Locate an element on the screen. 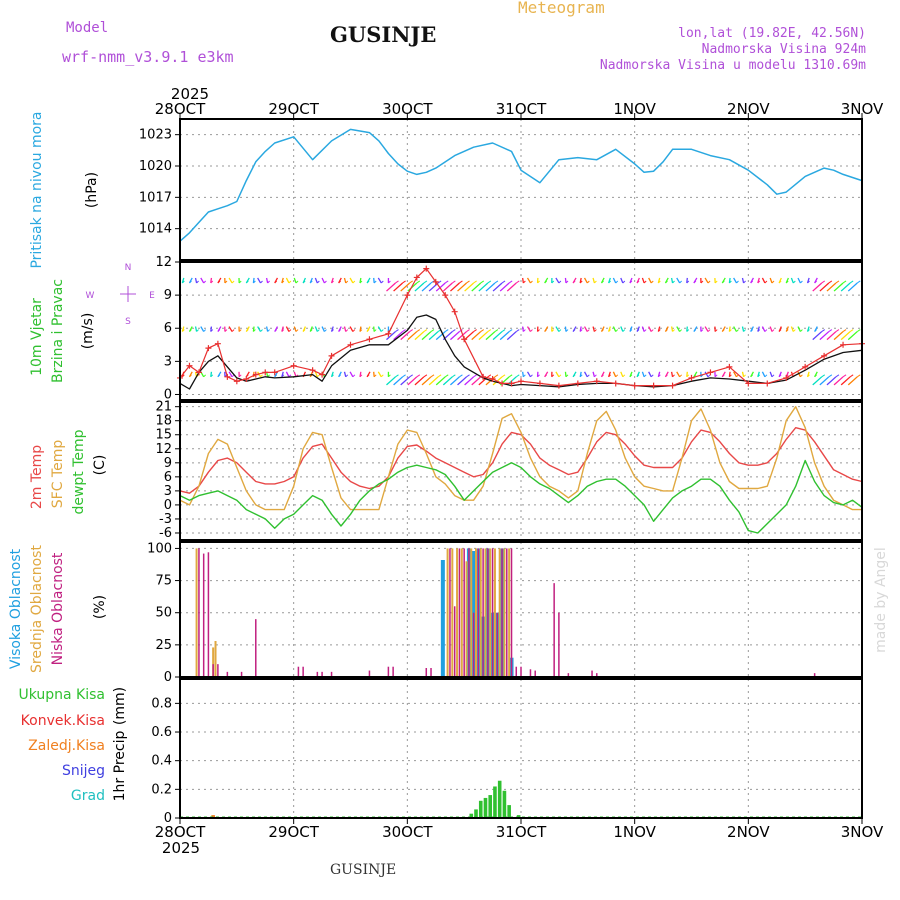  year-label-bottom: 2025 is located at coordinates (181, 848).